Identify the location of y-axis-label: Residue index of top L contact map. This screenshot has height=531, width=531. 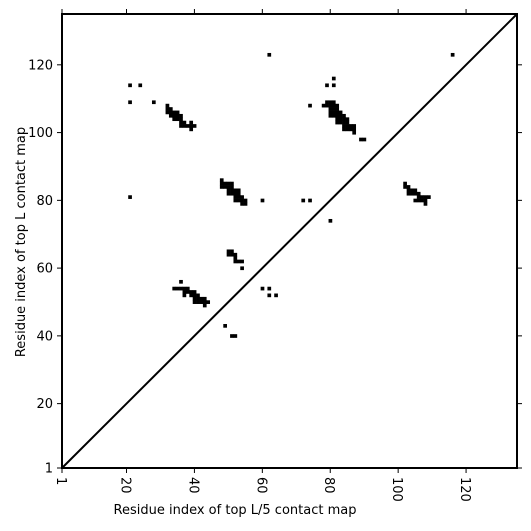
(21, 242).